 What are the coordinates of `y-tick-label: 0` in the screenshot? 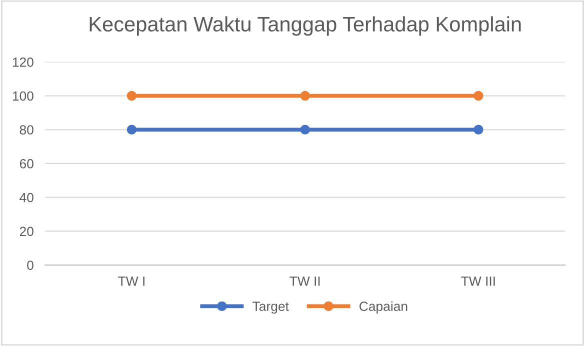 It's located at (30, 265).